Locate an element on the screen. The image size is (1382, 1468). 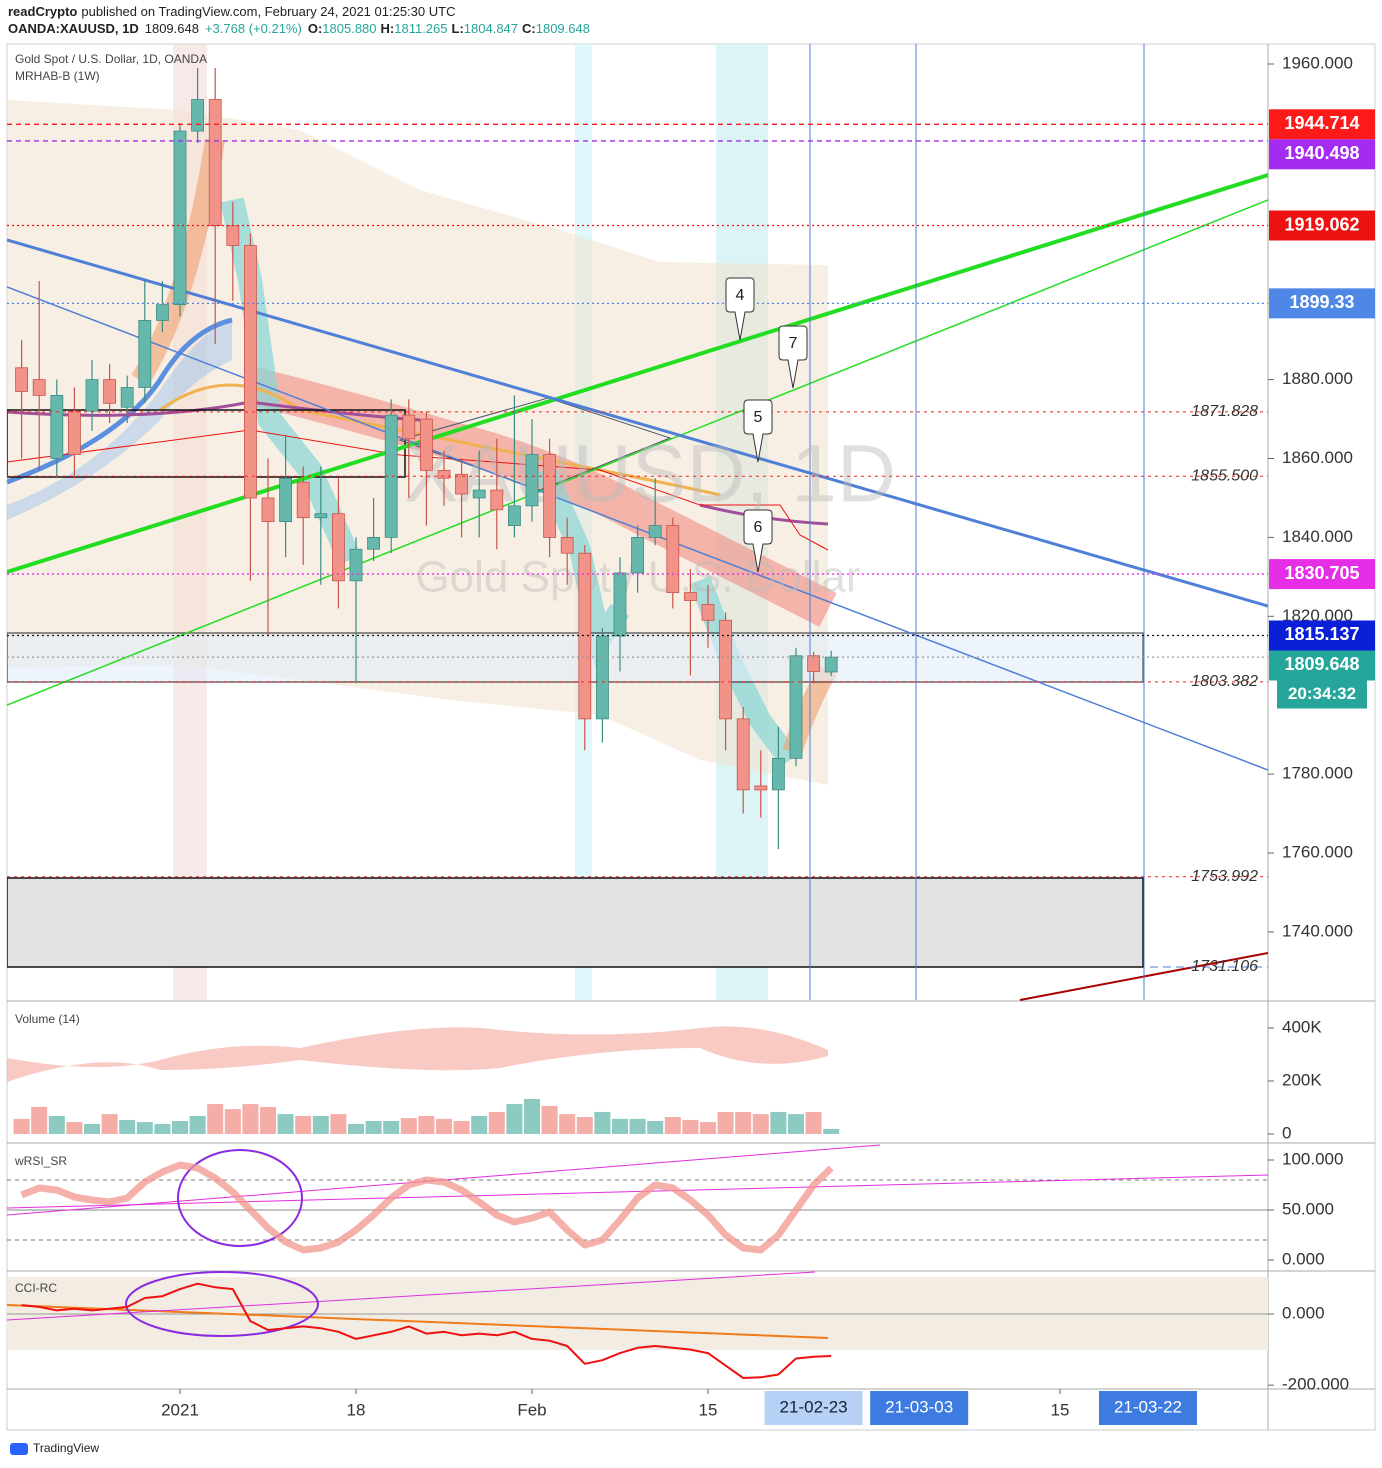
level-label: 1871.828 is located at coordinates (1224, 411).